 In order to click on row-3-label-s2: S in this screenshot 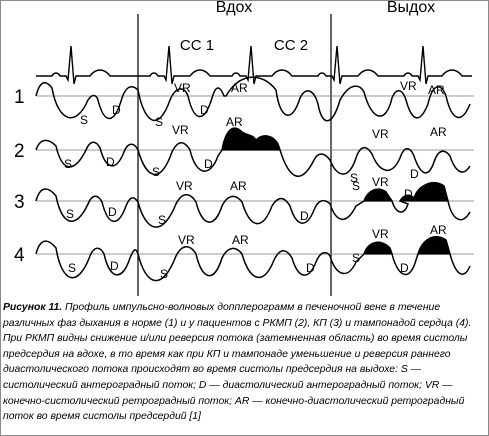, I will do `click(162, 220)`.